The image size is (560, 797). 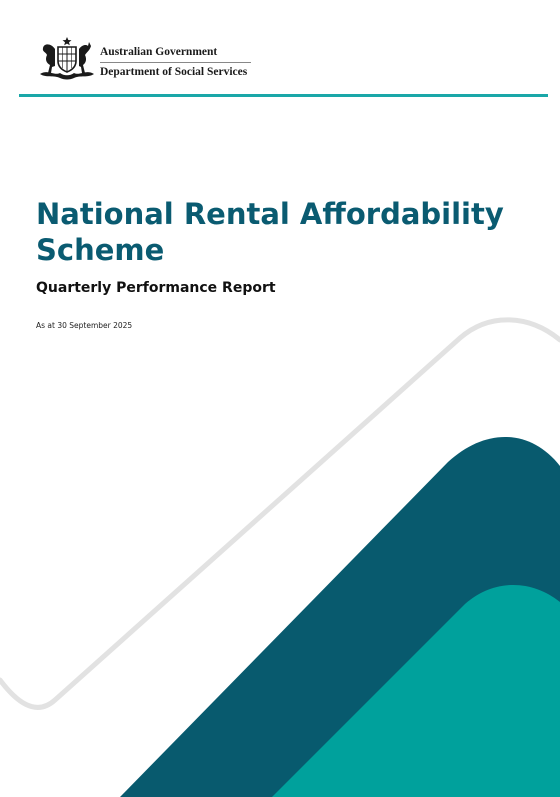 I want to click on commonwealth-coat-of-arms-icon, so click(x=67, y=58).